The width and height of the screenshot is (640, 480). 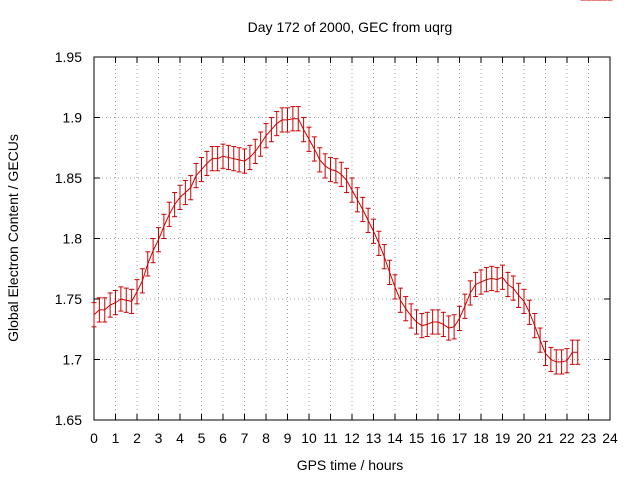 What do you see at coordinates (374, 438) in the screenshot?
I see `x-tick-label: 13` at bounding box center [374, 438].